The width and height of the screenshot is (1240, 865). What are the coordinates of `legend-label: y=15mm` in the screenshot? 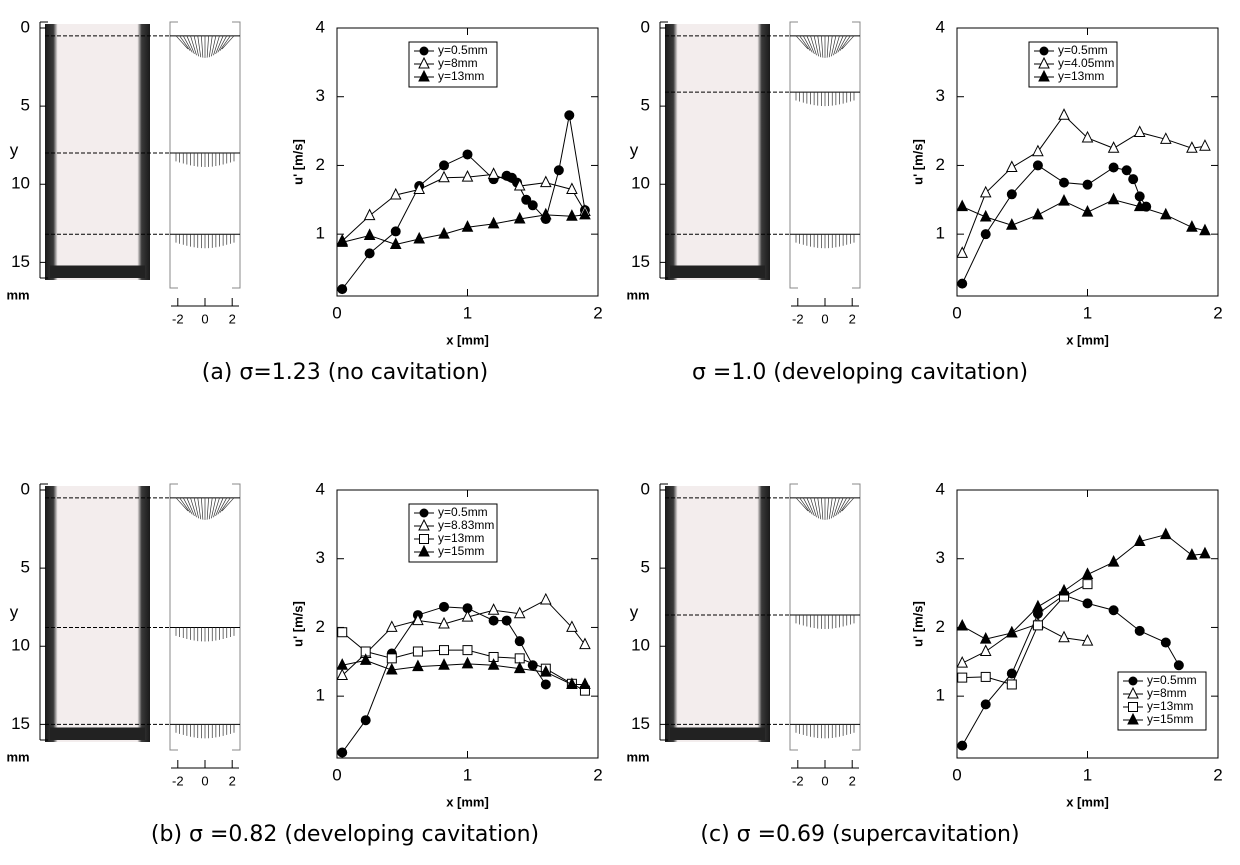 It's located at (1170, 719).